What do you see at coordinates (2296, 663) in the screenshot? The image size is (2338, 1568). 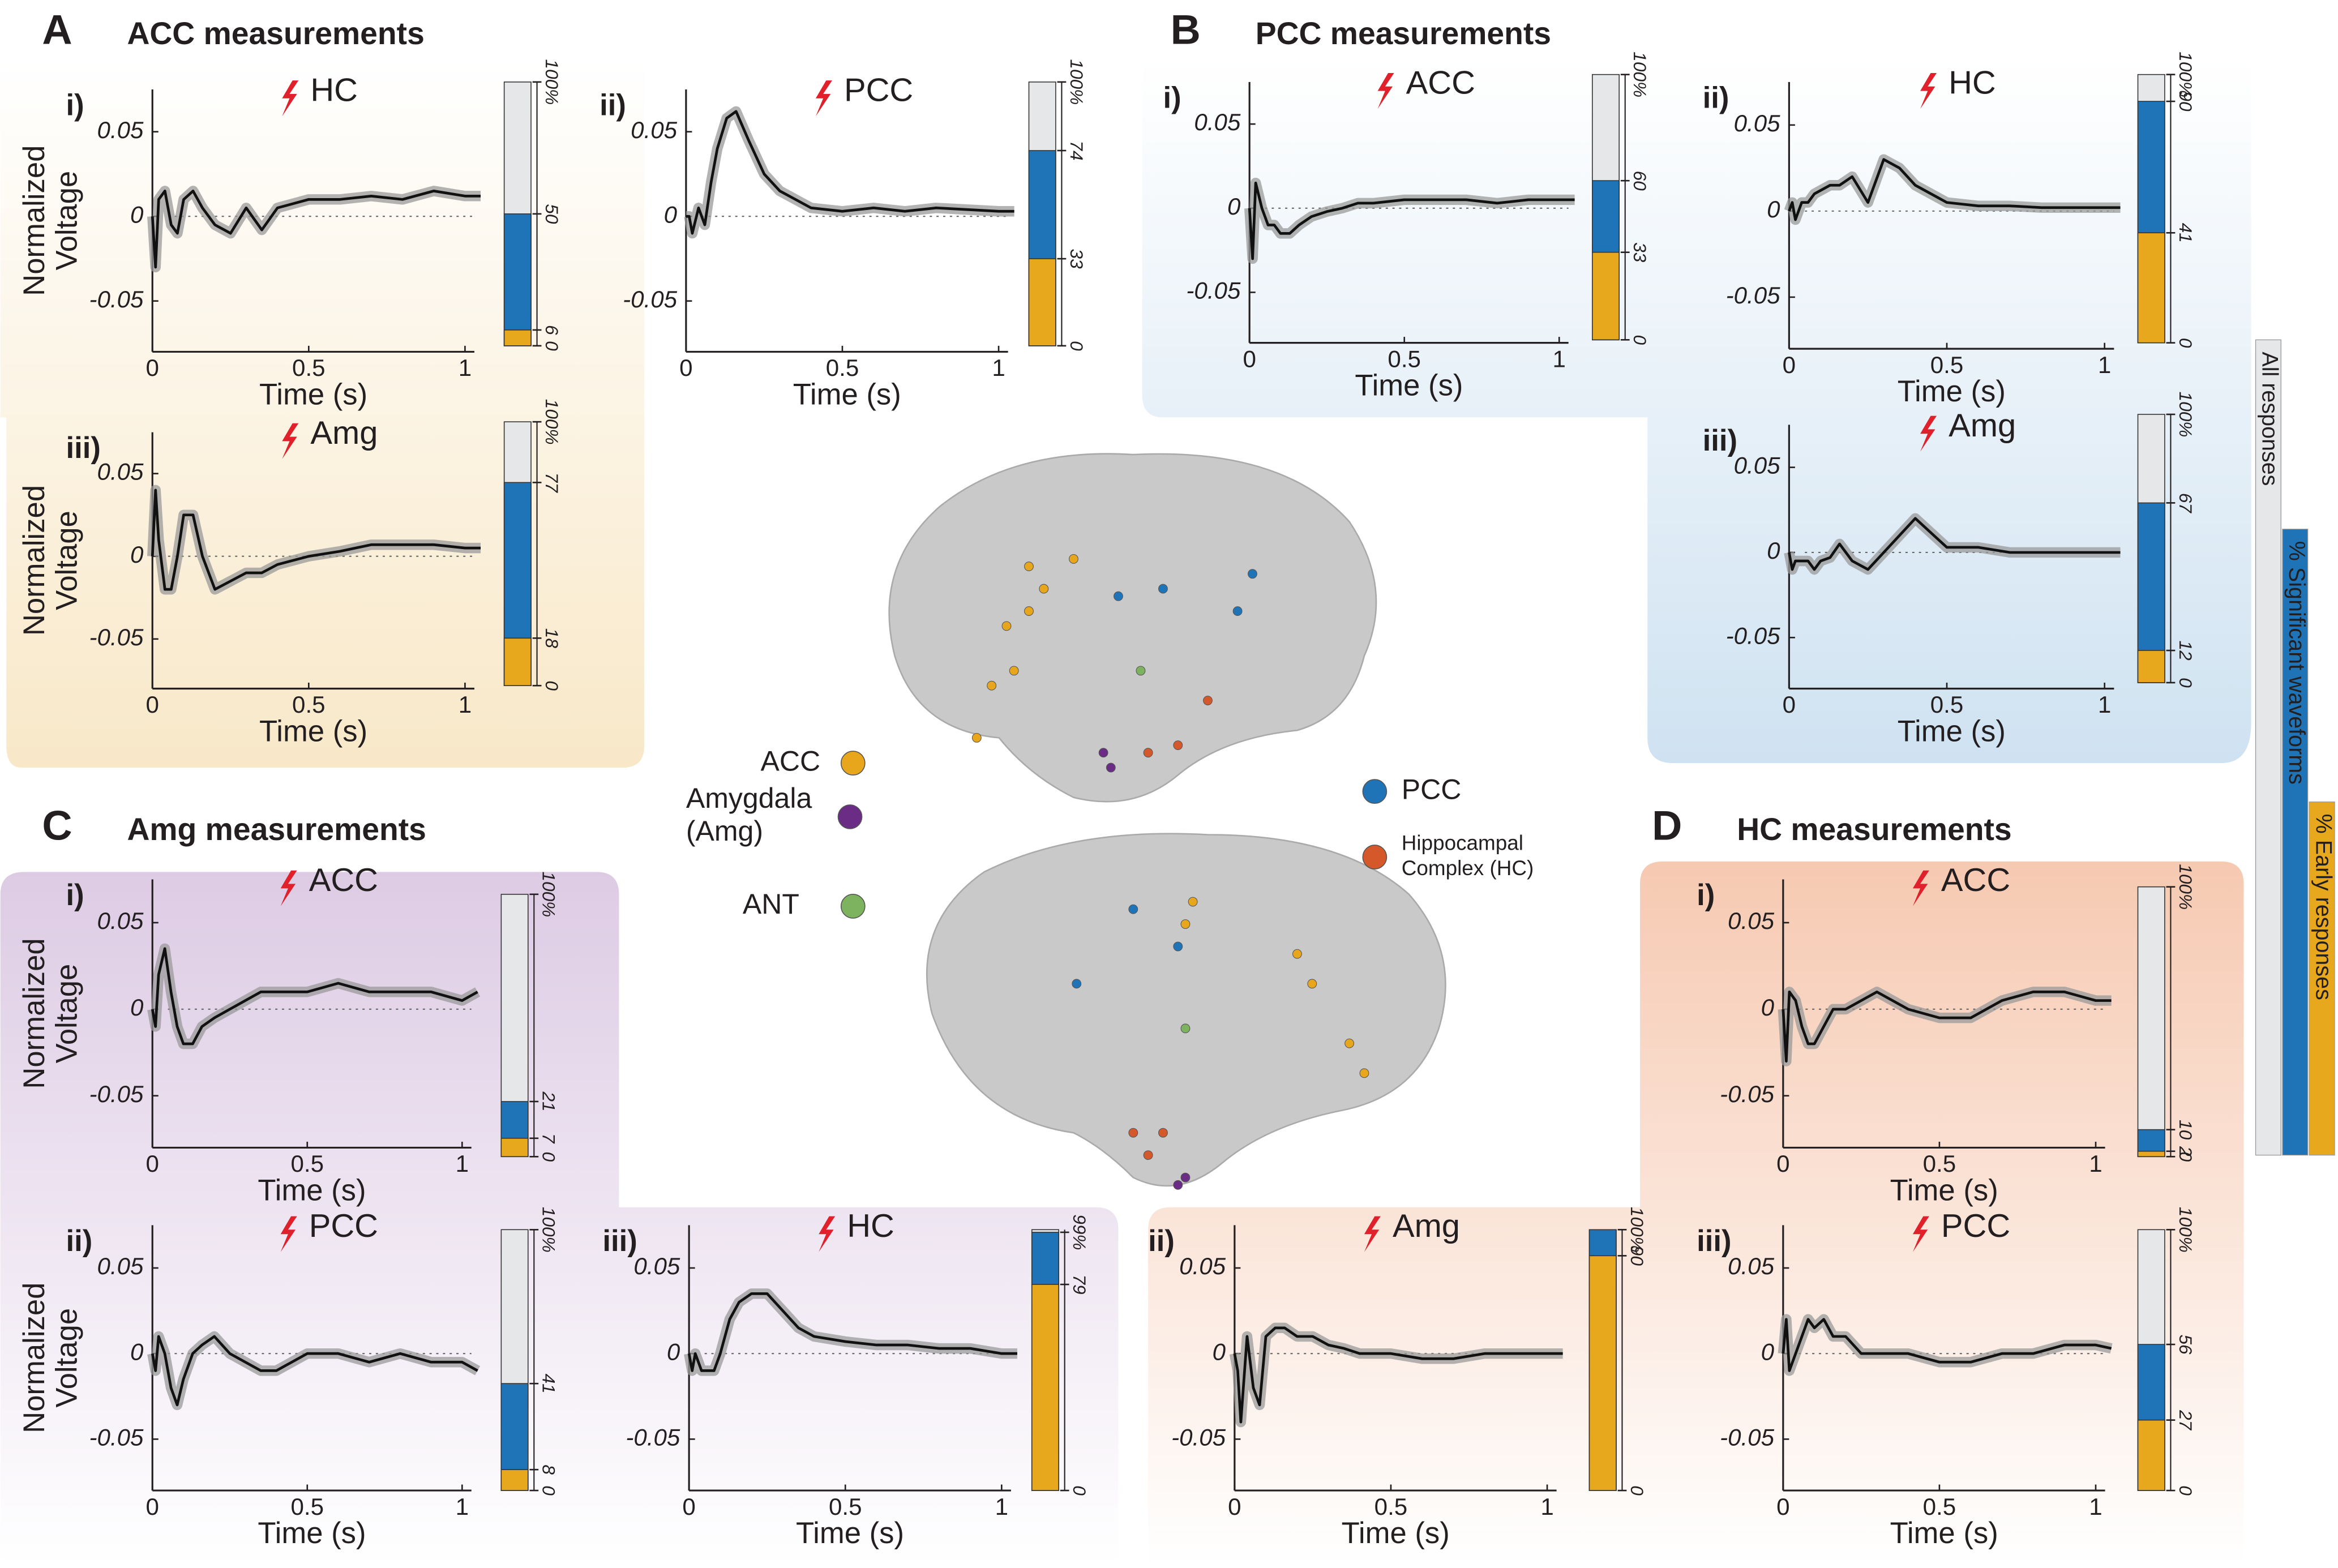 I see `legend-label: % Significant waveforms` at bounding box center [2296, 663].